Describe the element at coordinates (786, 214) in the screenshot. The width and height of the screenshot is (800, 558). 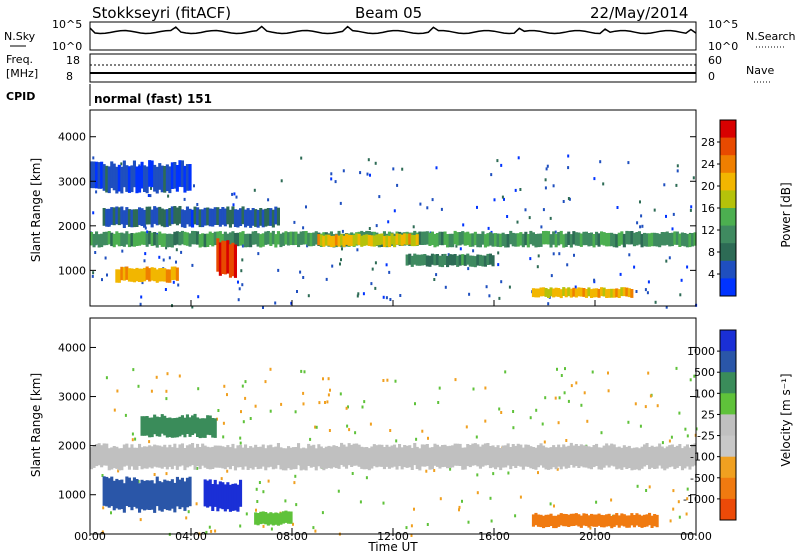
I see `power-colorbar-label: Power [dB]` at that location.